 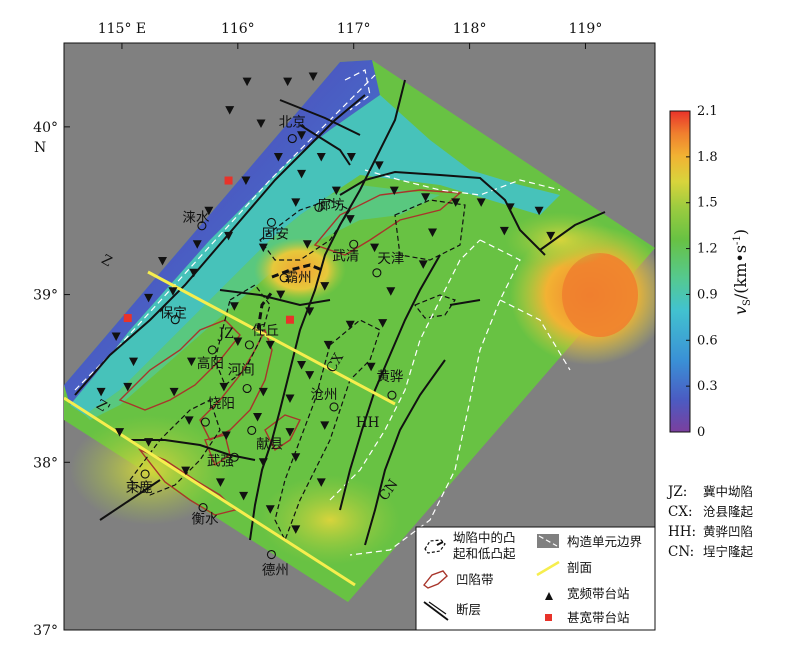 What do you see at coordinates (241, 370) in the screenshot?
I see `city-label: 河间` at bounding box center [241, 370].